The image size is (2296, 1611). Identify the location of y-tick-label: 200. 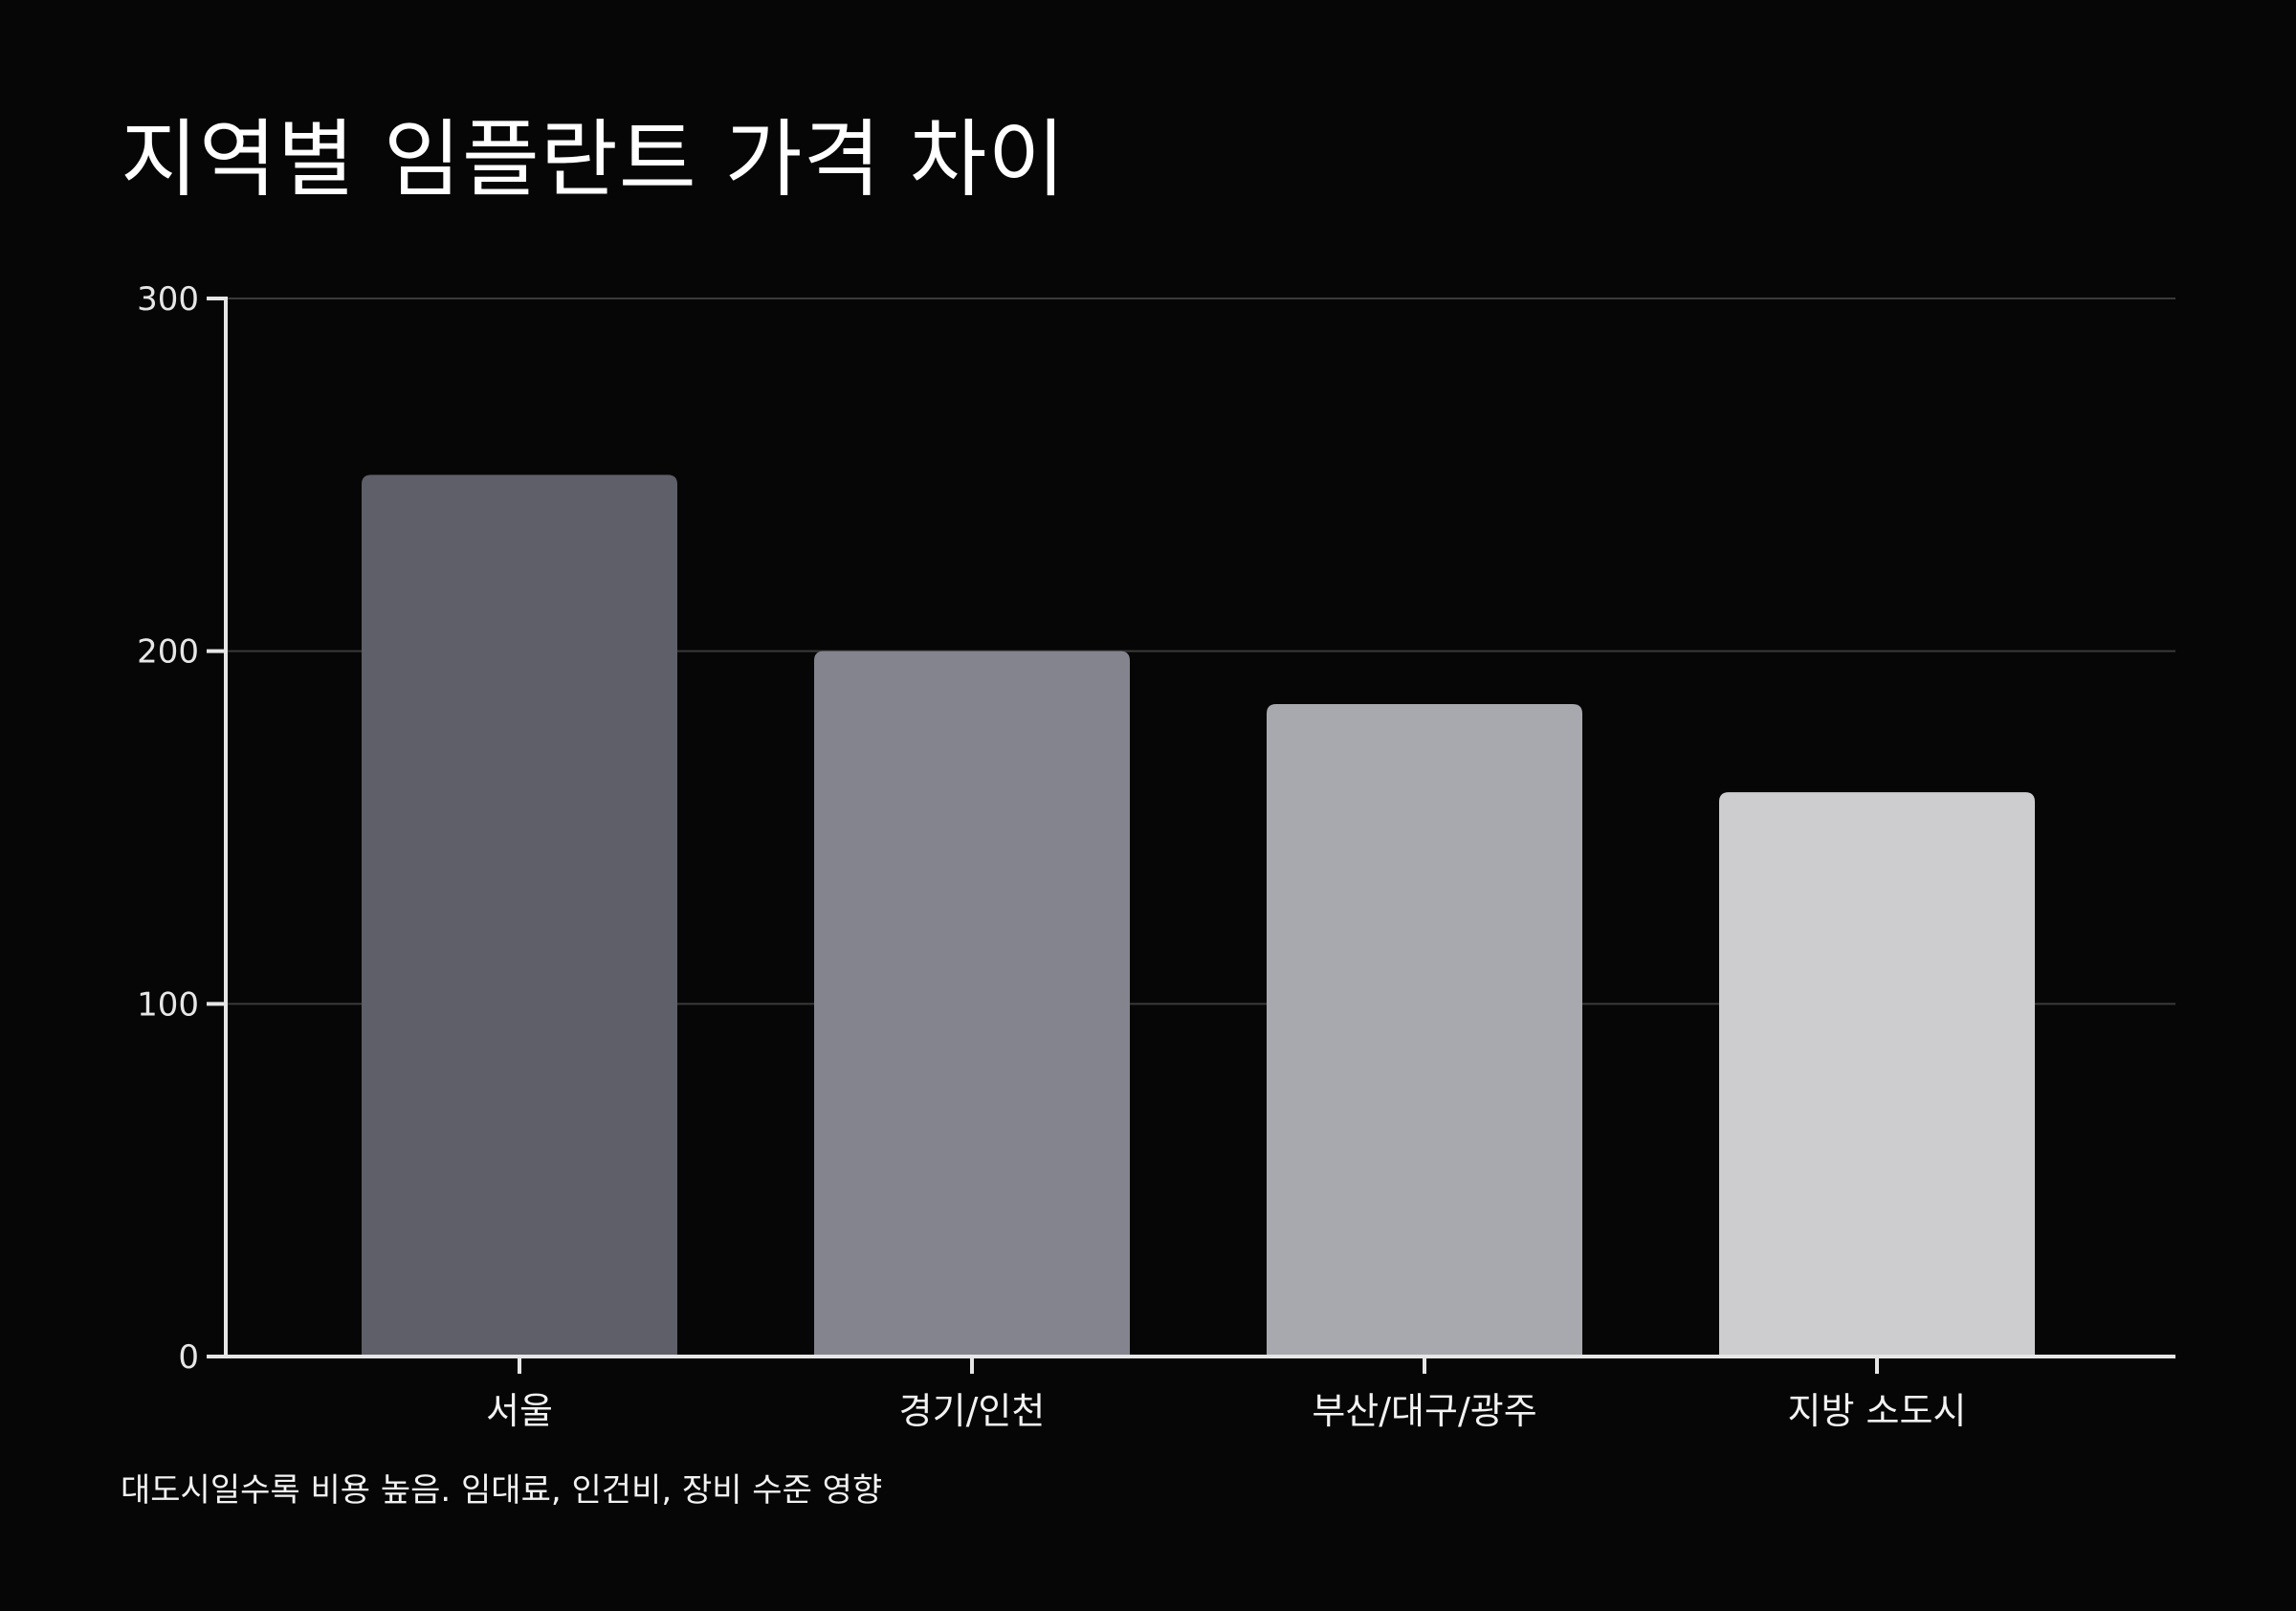
(168, 652).